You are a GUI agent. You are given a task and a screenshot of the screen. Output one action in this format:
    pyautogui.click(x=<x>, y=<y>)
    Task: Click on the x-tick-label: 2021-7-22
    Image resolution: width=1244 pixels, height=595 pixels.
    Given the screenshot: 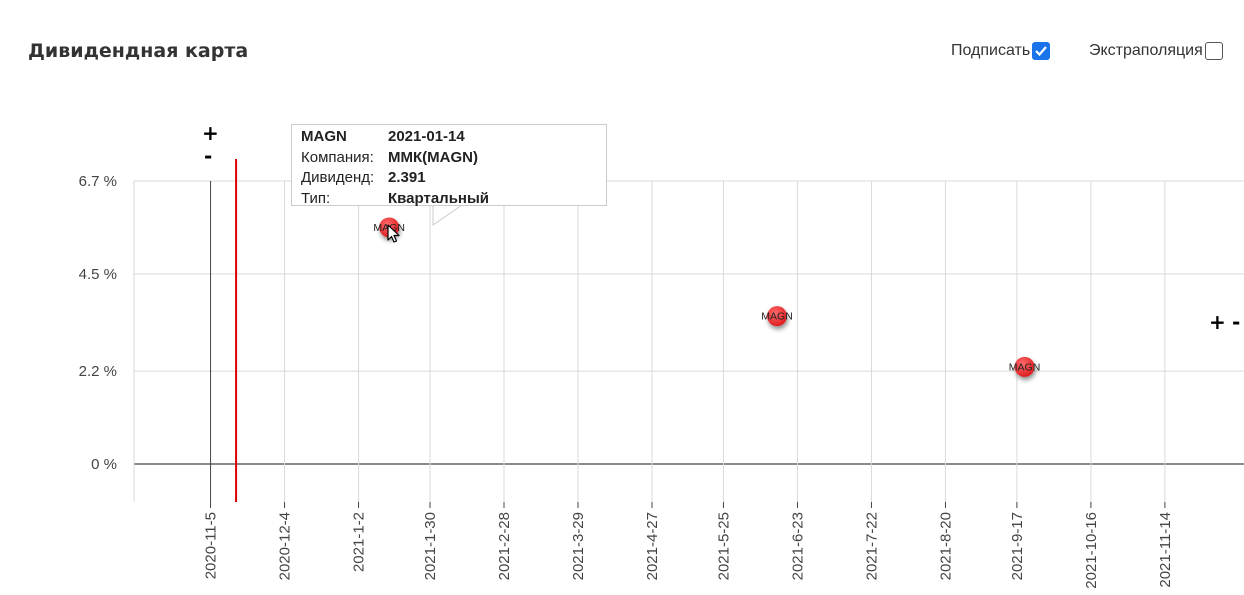 What is the action you would take?
    pyautogui.click(x=871, y=546)
    